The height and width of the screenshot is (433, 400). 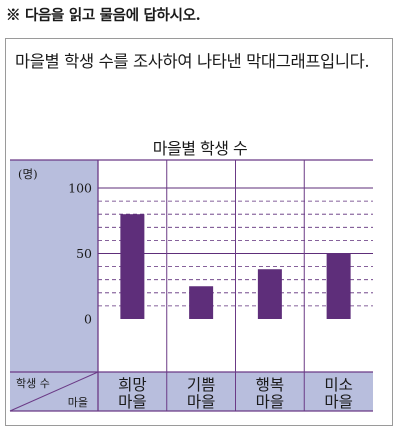 What do you see at coordinates (84, 253) in the screenshot?
I see `y-tick-label: 50` at bounding box center [84, 253].